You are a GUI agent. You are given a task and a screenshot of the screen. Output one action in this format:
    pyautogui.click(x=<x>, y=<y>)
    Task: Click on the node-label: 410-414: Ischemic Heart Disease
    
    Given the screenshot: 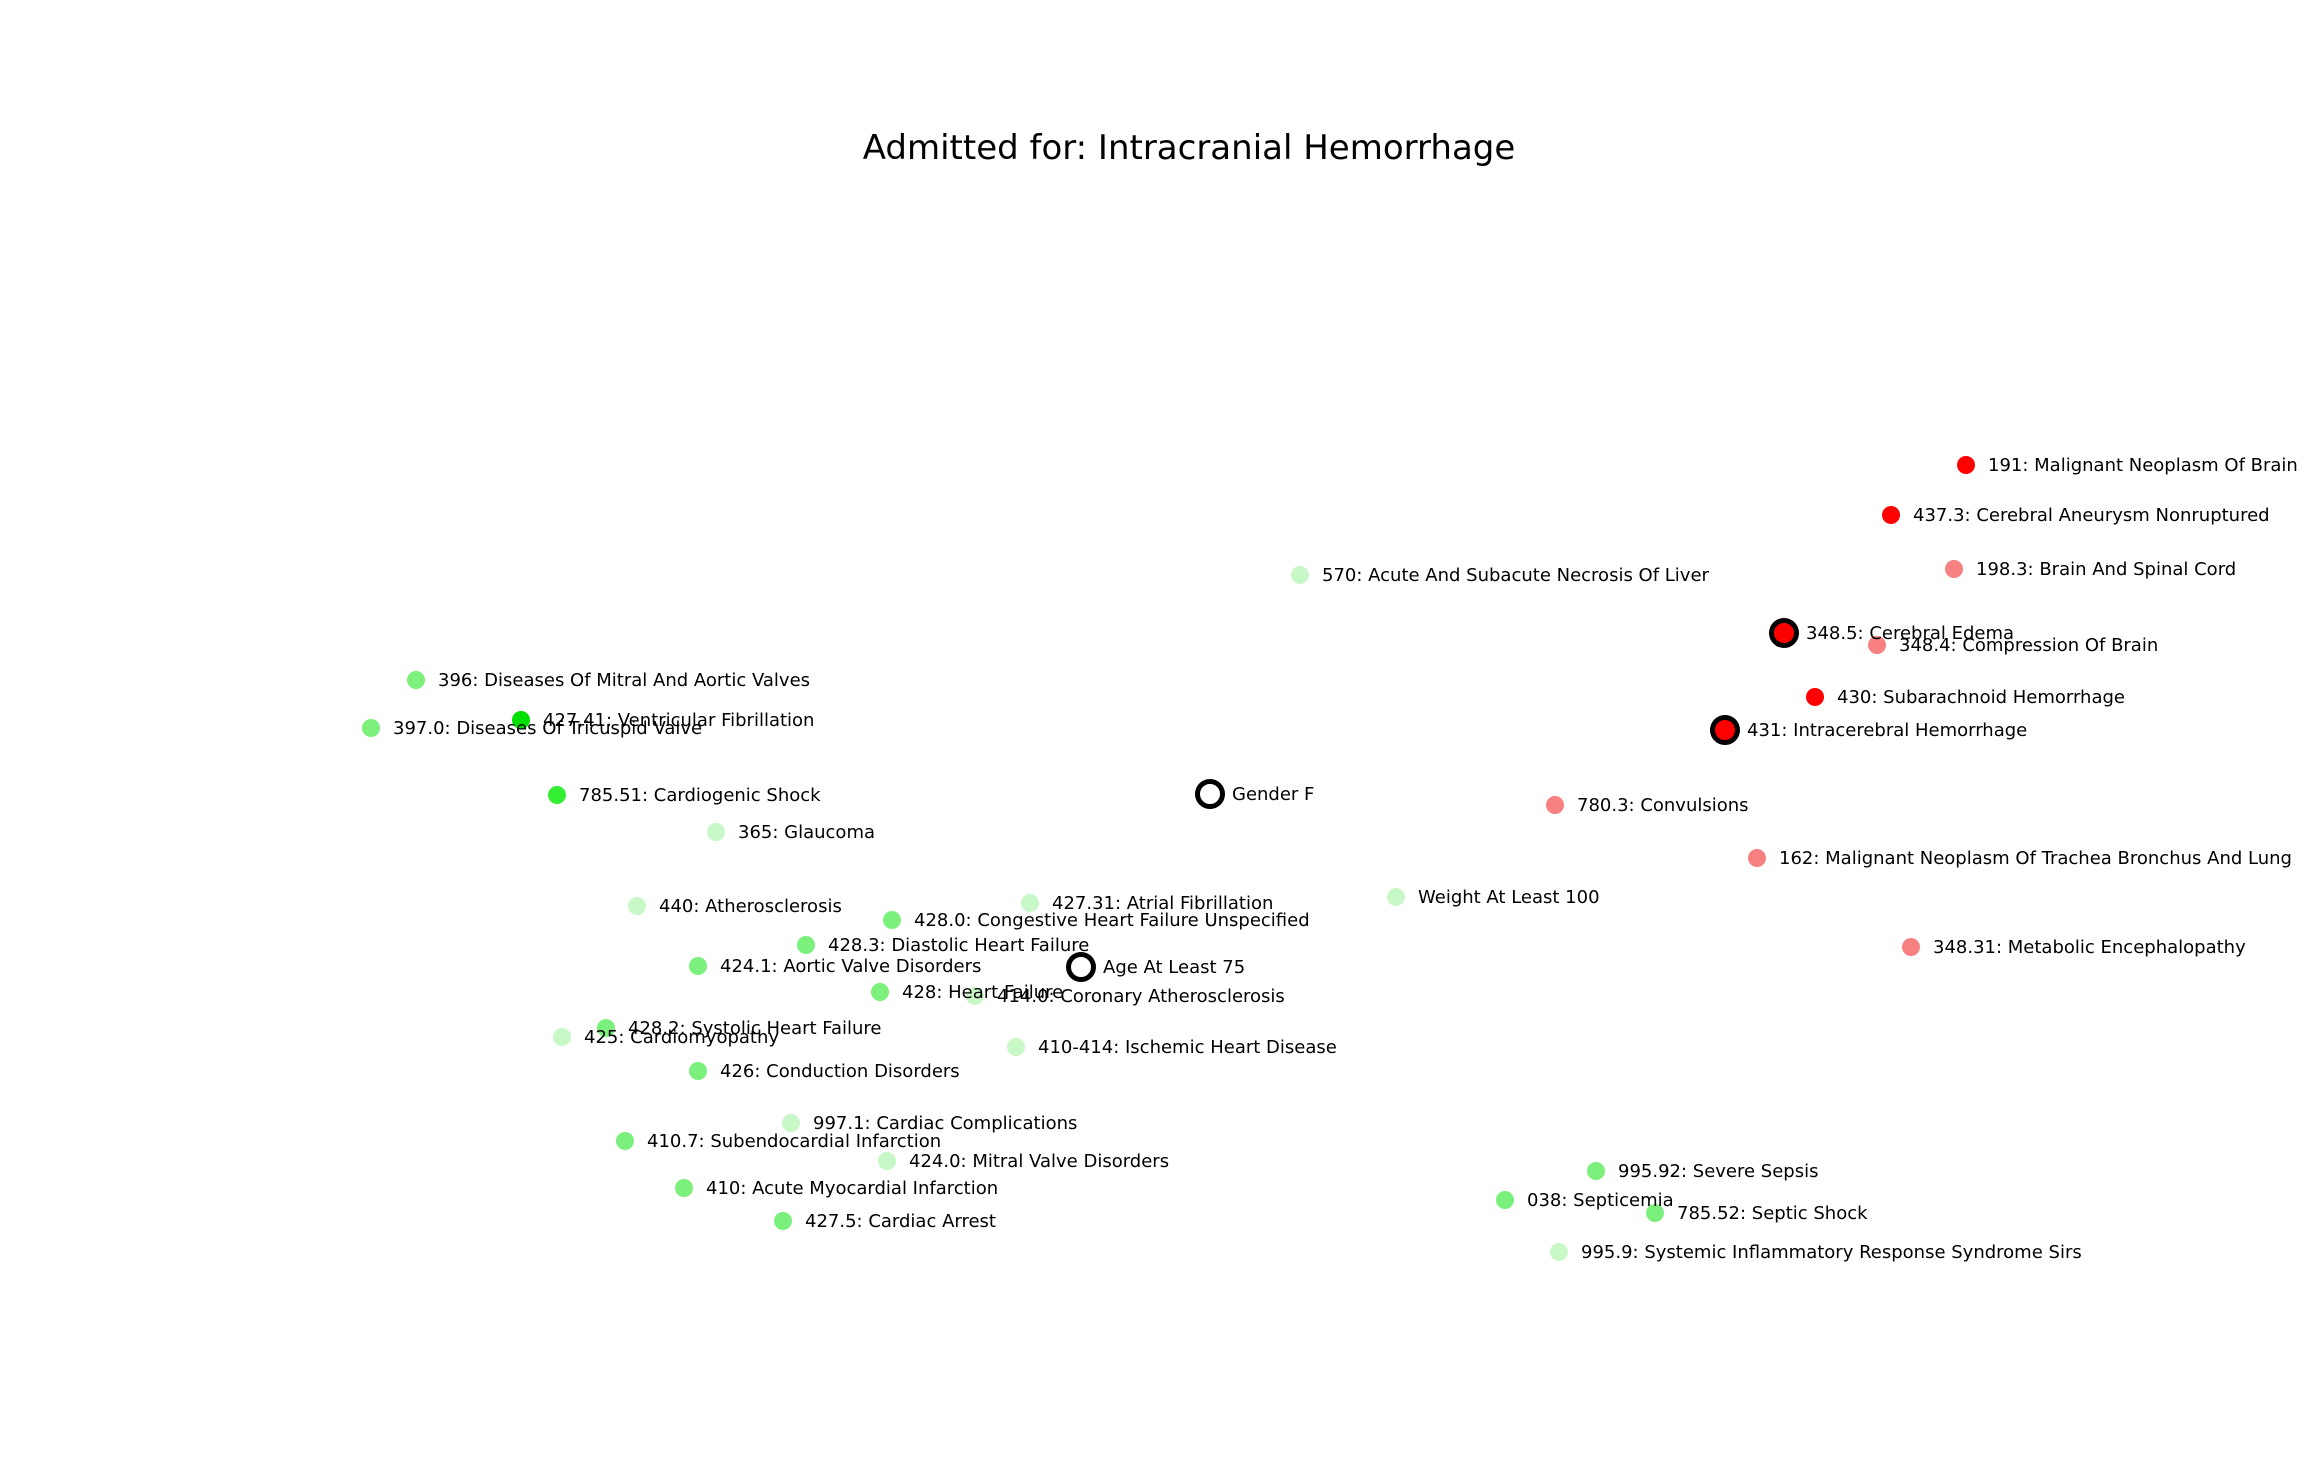 What is the action you would take?
    pyautogui.click(x=1187, y=1047)
    